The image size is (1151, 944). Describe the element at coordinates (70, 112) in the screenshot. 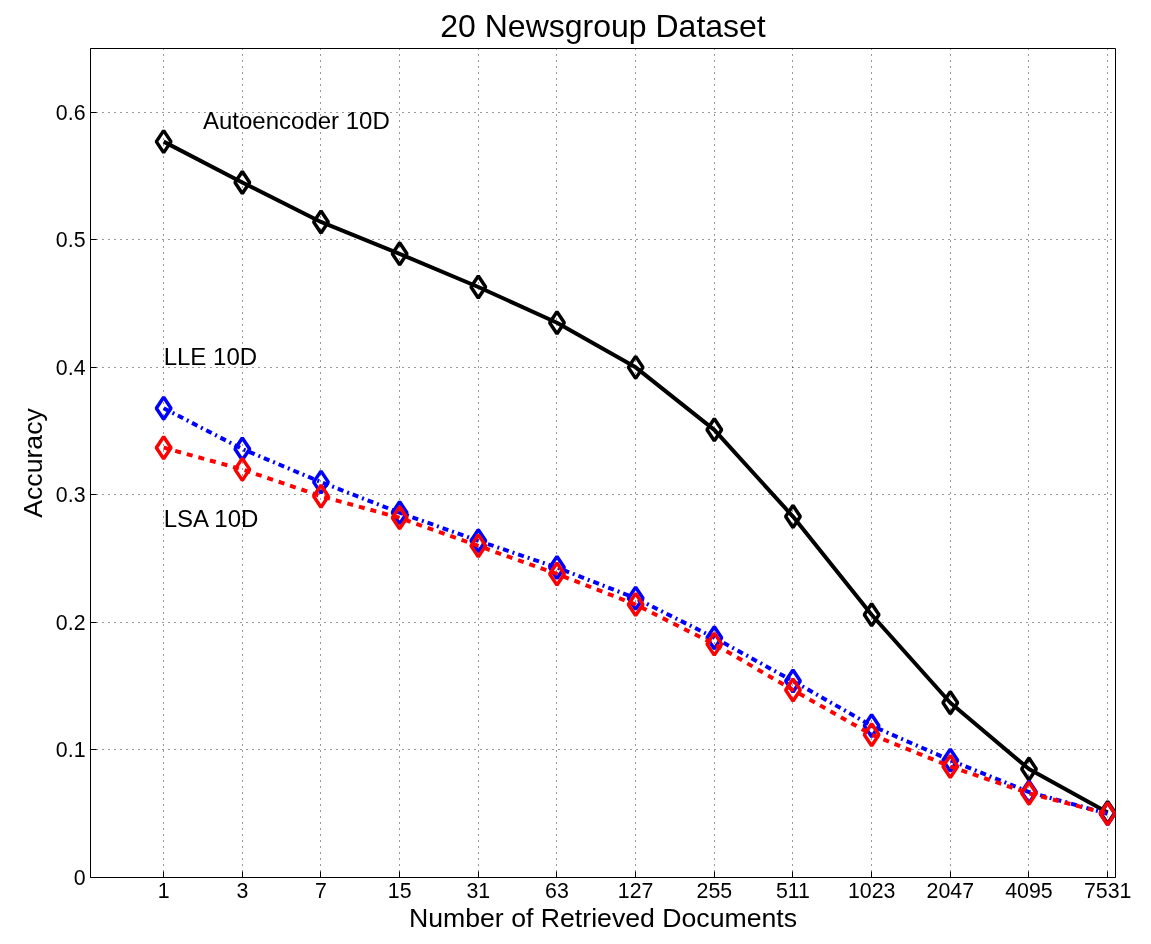

I see `y-tick-label: 0.6` at that location.